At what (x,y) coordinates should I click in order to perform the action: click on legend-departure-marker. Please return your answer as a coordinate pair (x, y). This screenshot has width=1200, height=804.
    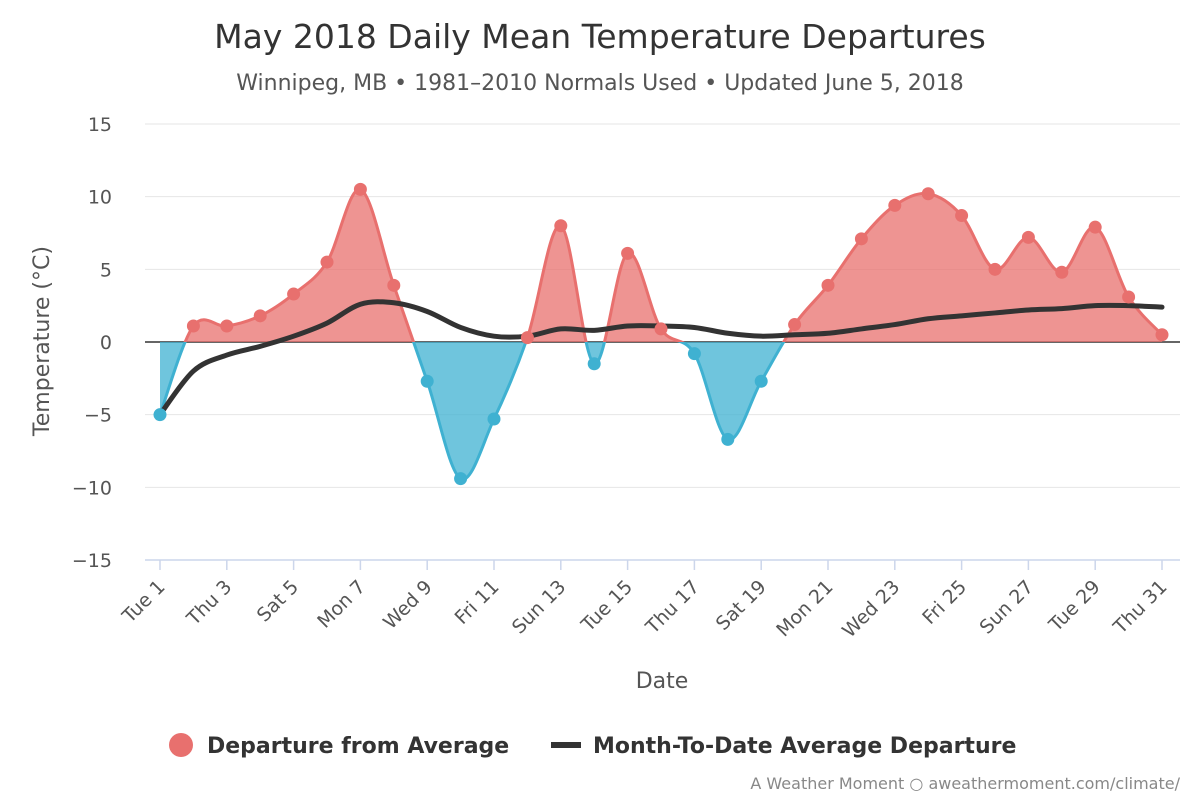
    Looking at the image, I should click on (181, 745).